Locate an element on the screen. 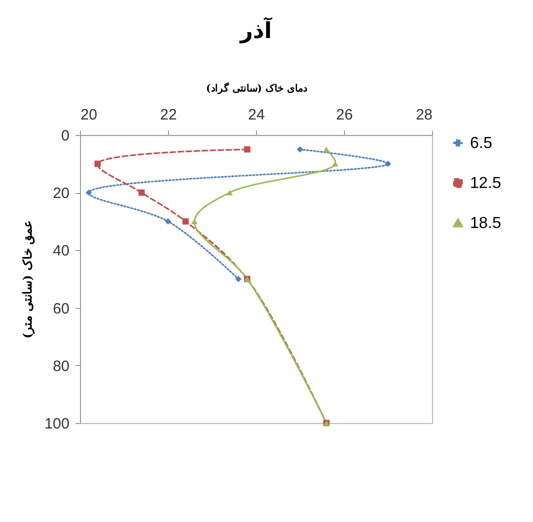  legend-label: 18.5 is located at coordinates (486, 223).